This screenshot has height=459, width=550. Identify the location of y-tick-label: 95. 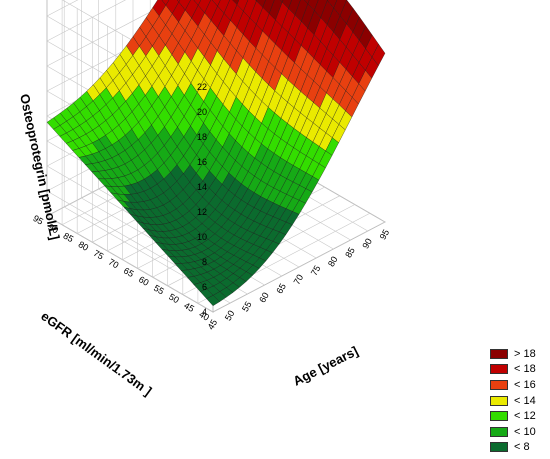
(38, 220).